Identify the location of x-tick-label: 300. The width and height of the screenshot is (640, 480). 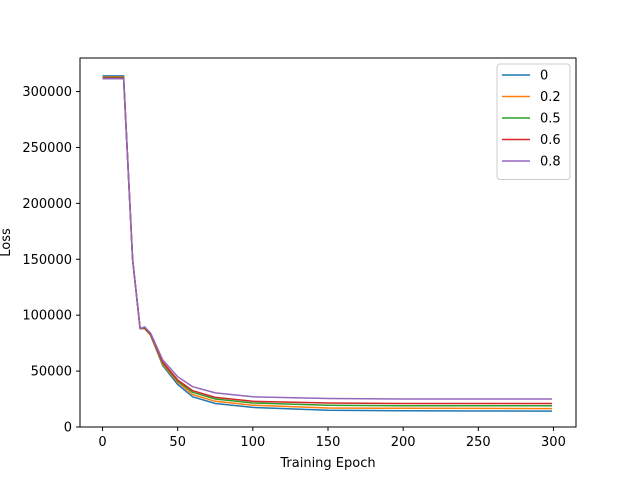
(553, 442).